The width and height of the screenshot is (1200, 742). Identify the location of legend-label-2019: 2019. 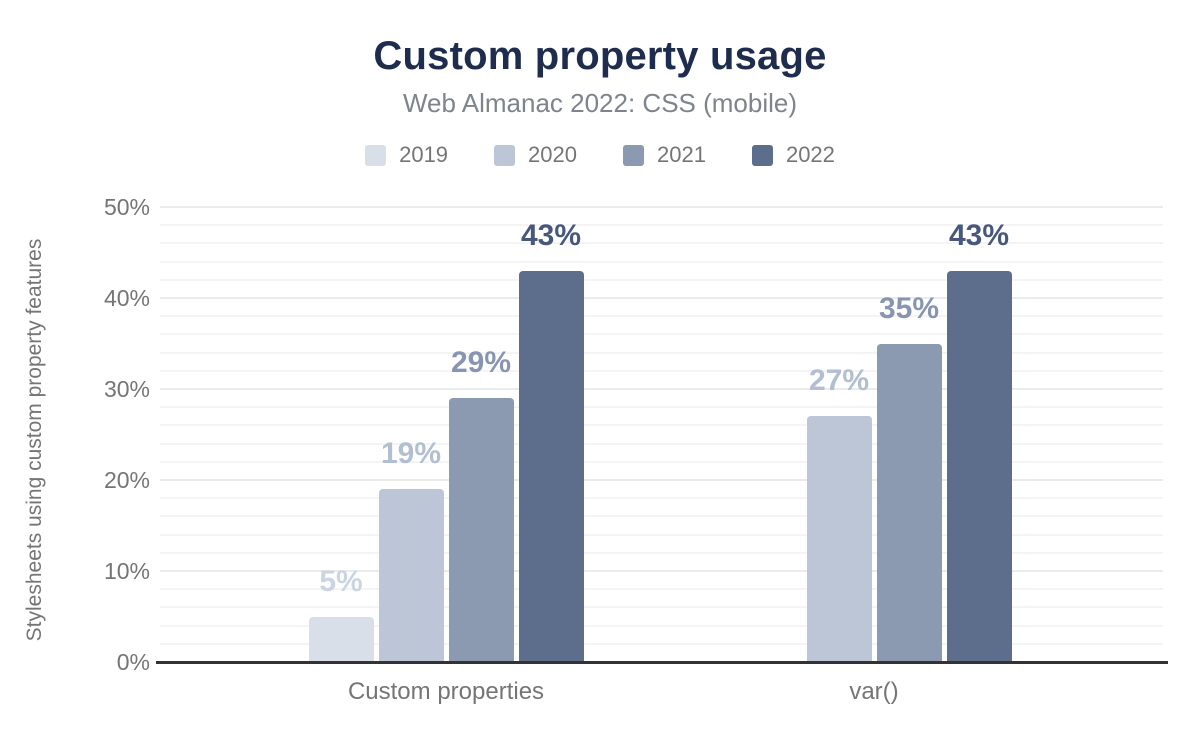
(424, 154).